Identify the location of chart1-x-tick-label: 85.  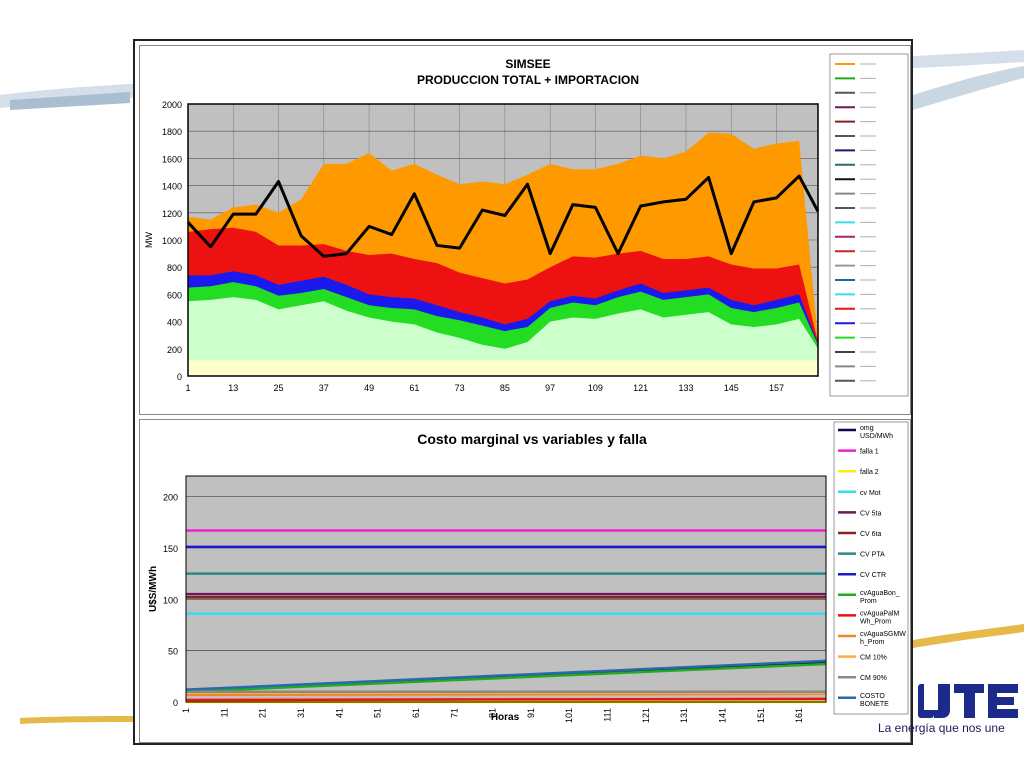
(505, 388).